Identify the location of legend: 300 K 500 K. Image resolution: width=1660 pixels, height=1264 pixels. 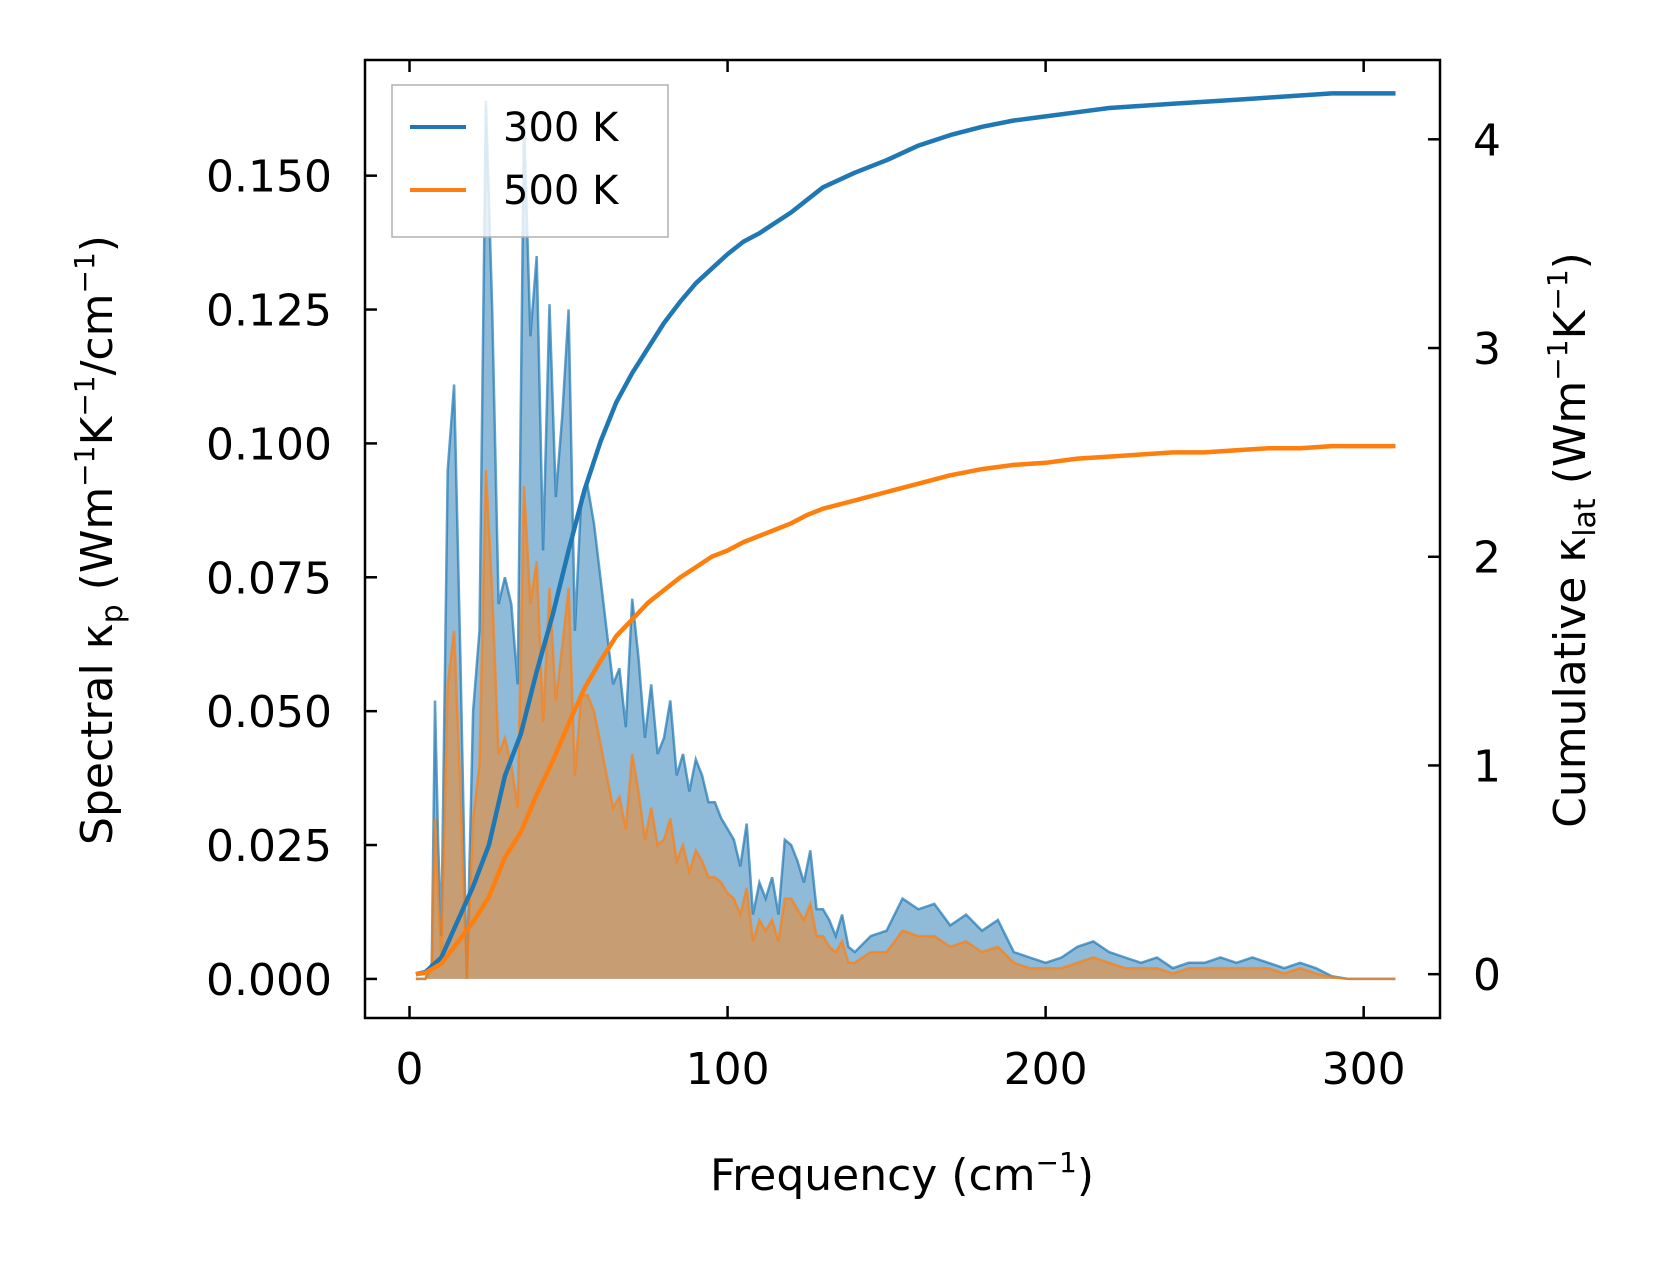
(530, 161).